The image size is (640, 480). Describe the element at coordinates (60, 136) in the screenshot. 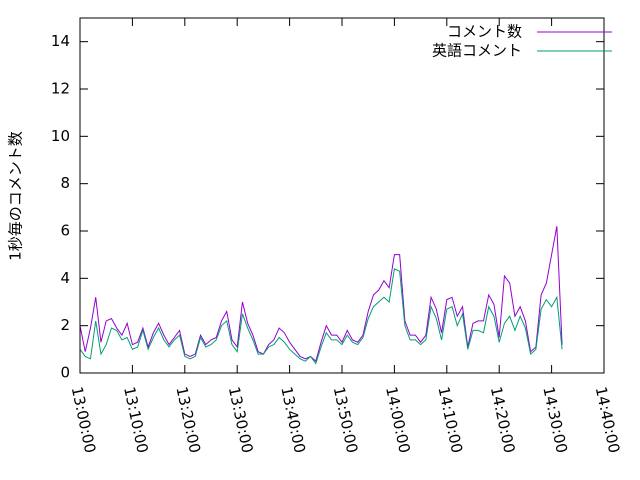

I see `y-tick-label: 10` at that location.